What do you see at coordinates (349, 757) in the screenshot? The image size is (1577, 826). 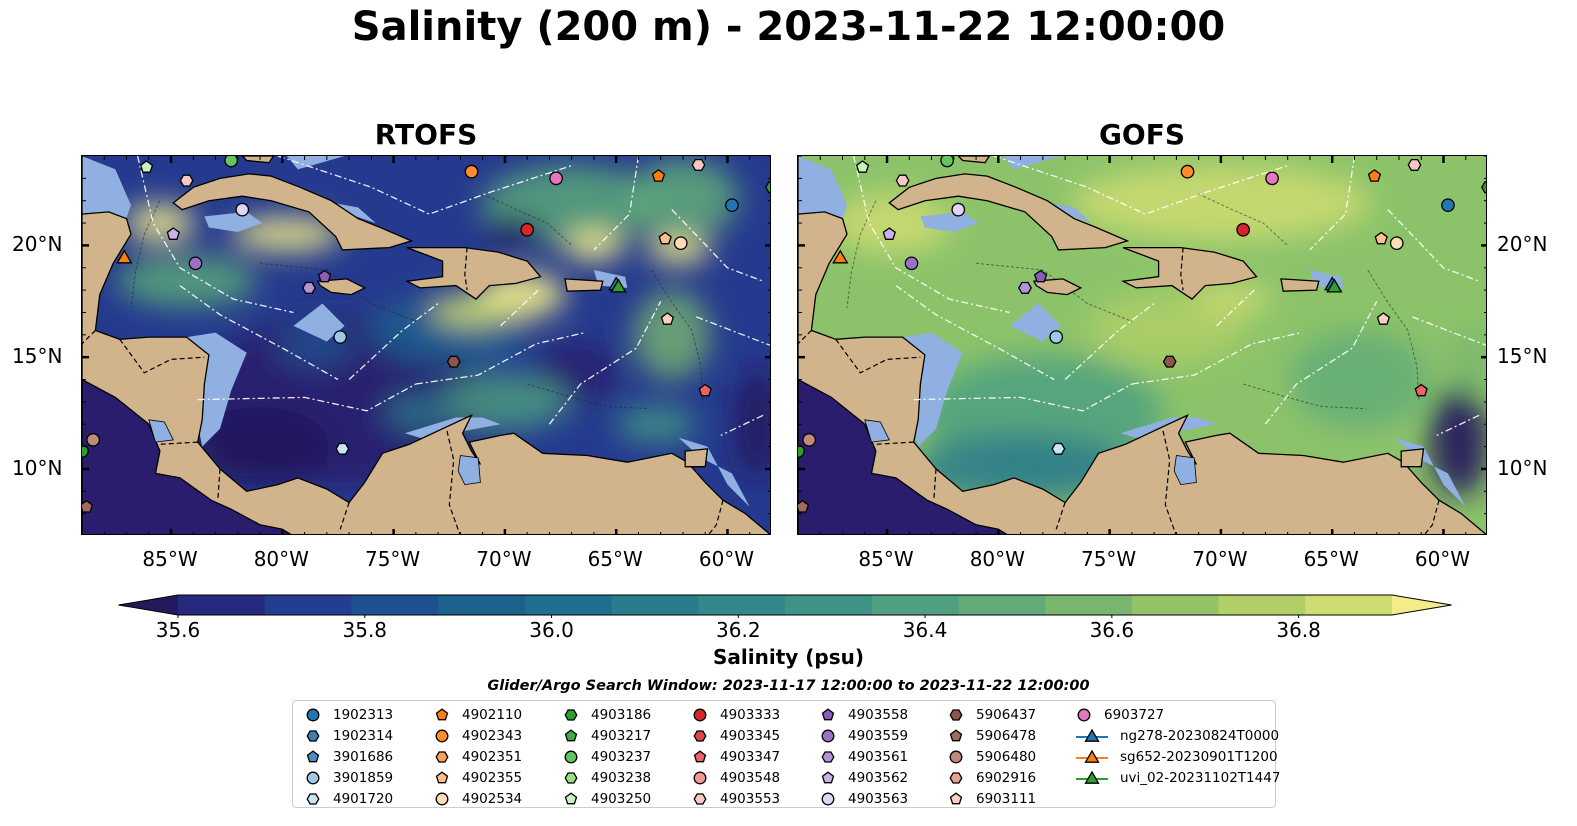 I see `legend-column: 1902313 1902314 3901686 3901859 4901720` at bounding box center [349, 757].